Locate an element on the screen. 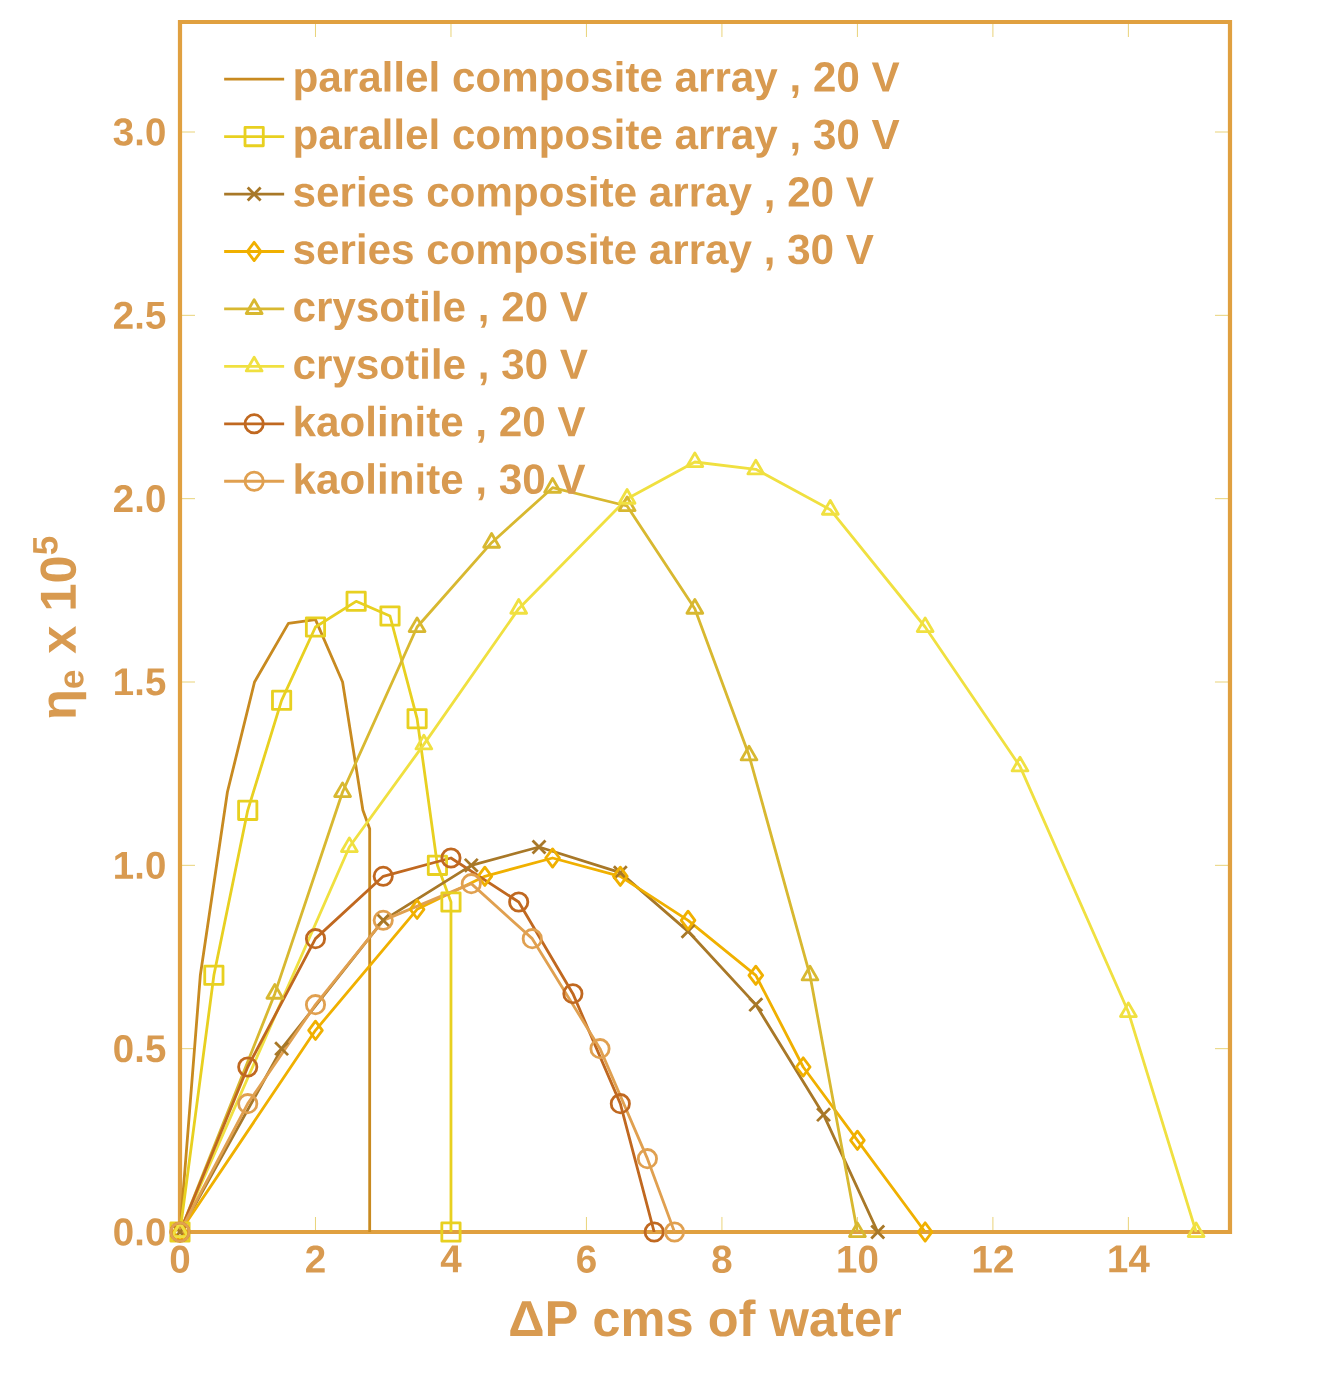  y-tick-label: 1.5 is located at coordinates (140, 682).